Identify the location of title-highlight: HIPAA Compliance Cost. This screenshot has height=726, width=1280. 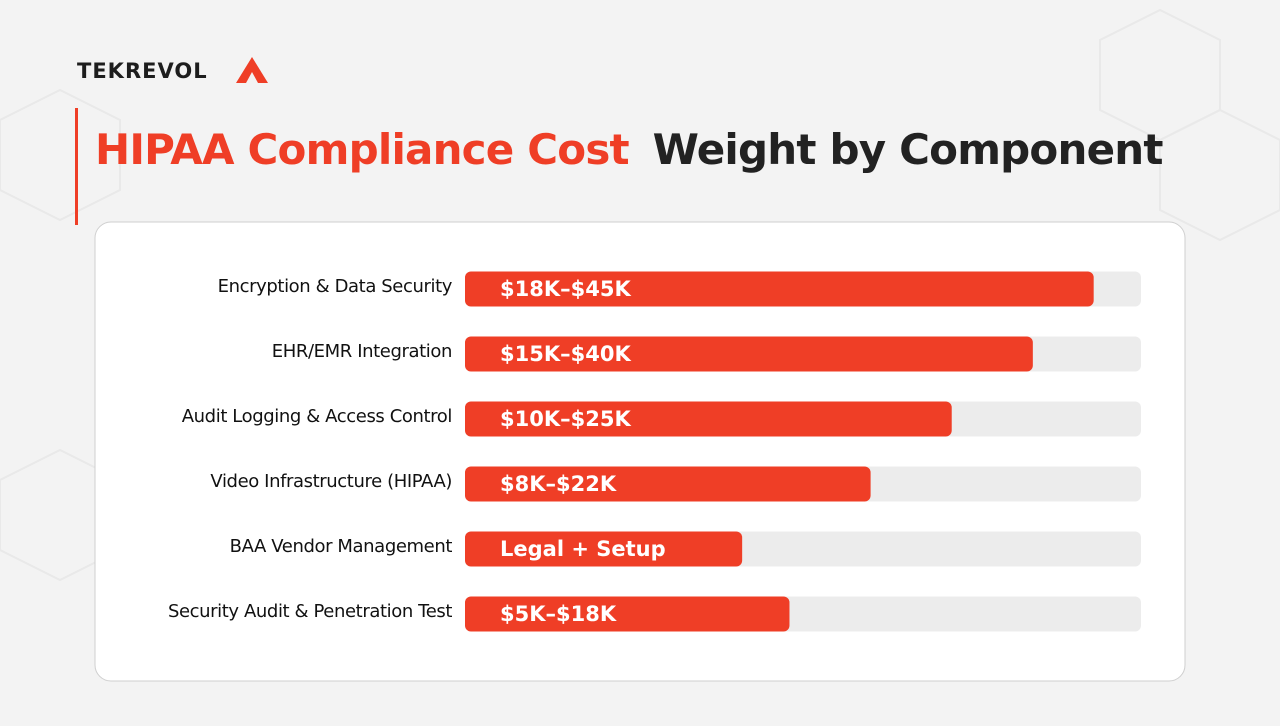
(362, 149).